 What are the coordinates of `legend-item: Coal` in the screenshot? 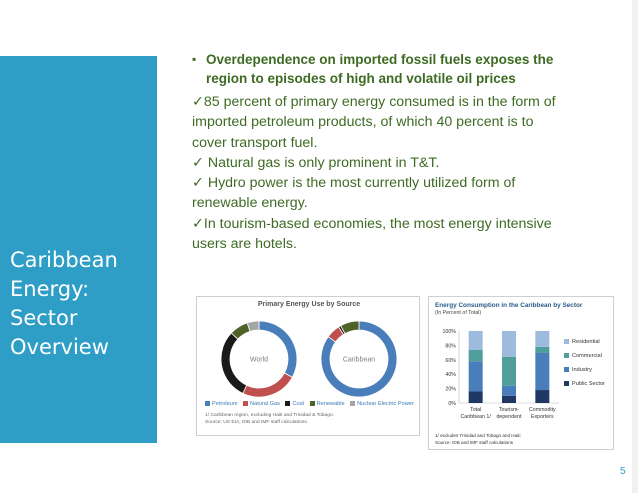 It's located at (294, 404).